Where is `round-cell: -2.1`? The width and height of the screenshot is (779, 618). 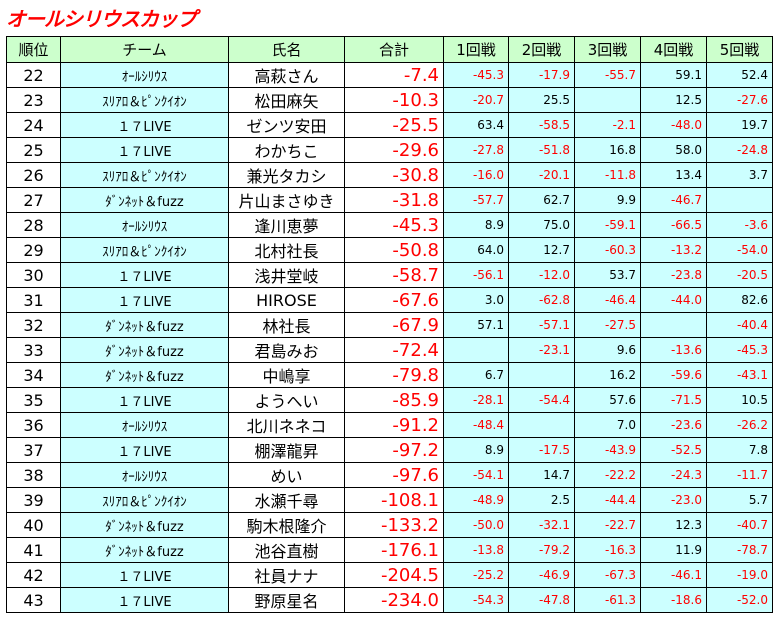 round-cell: -2.1 is located at coordinates (607, 125).